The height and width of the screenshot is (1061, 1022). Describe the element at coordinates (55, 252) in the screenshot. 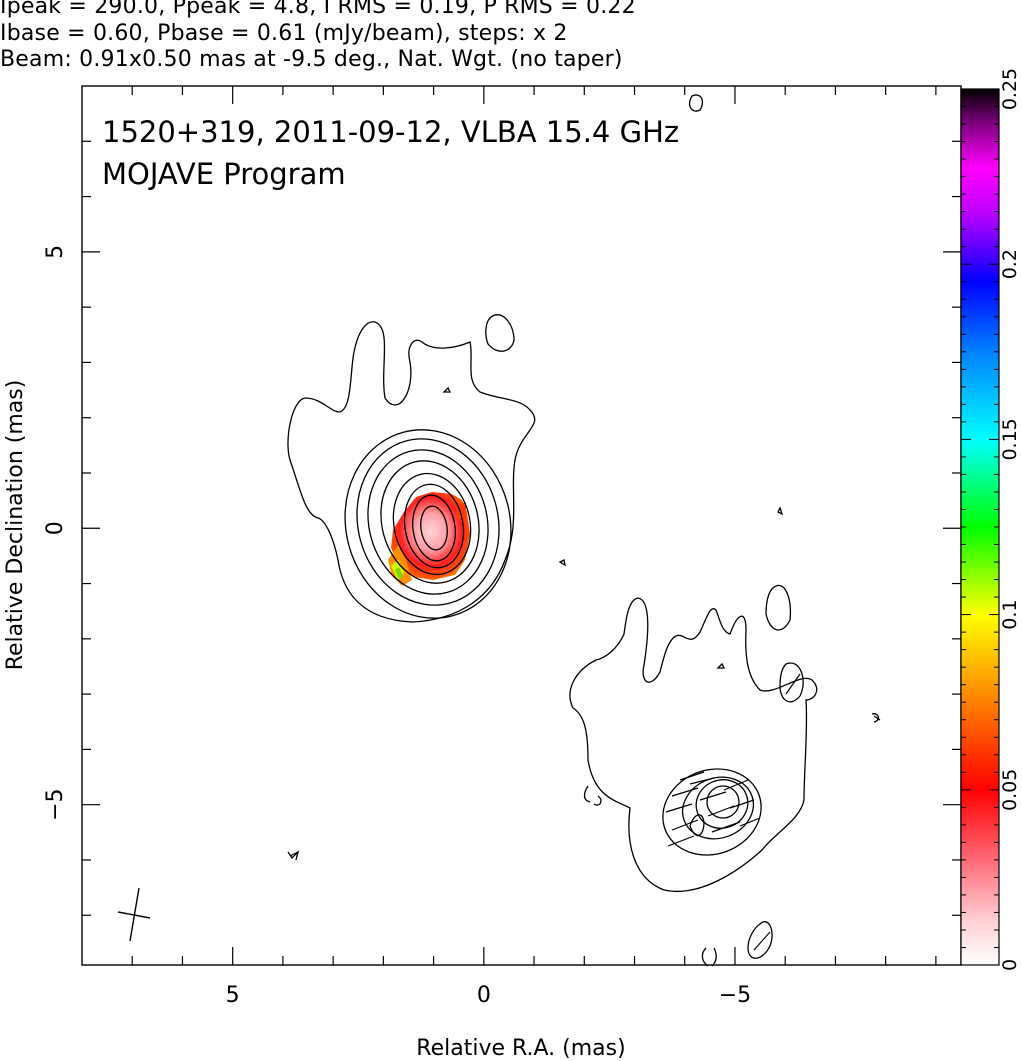

I see `y-tick-label: 5` at that location.